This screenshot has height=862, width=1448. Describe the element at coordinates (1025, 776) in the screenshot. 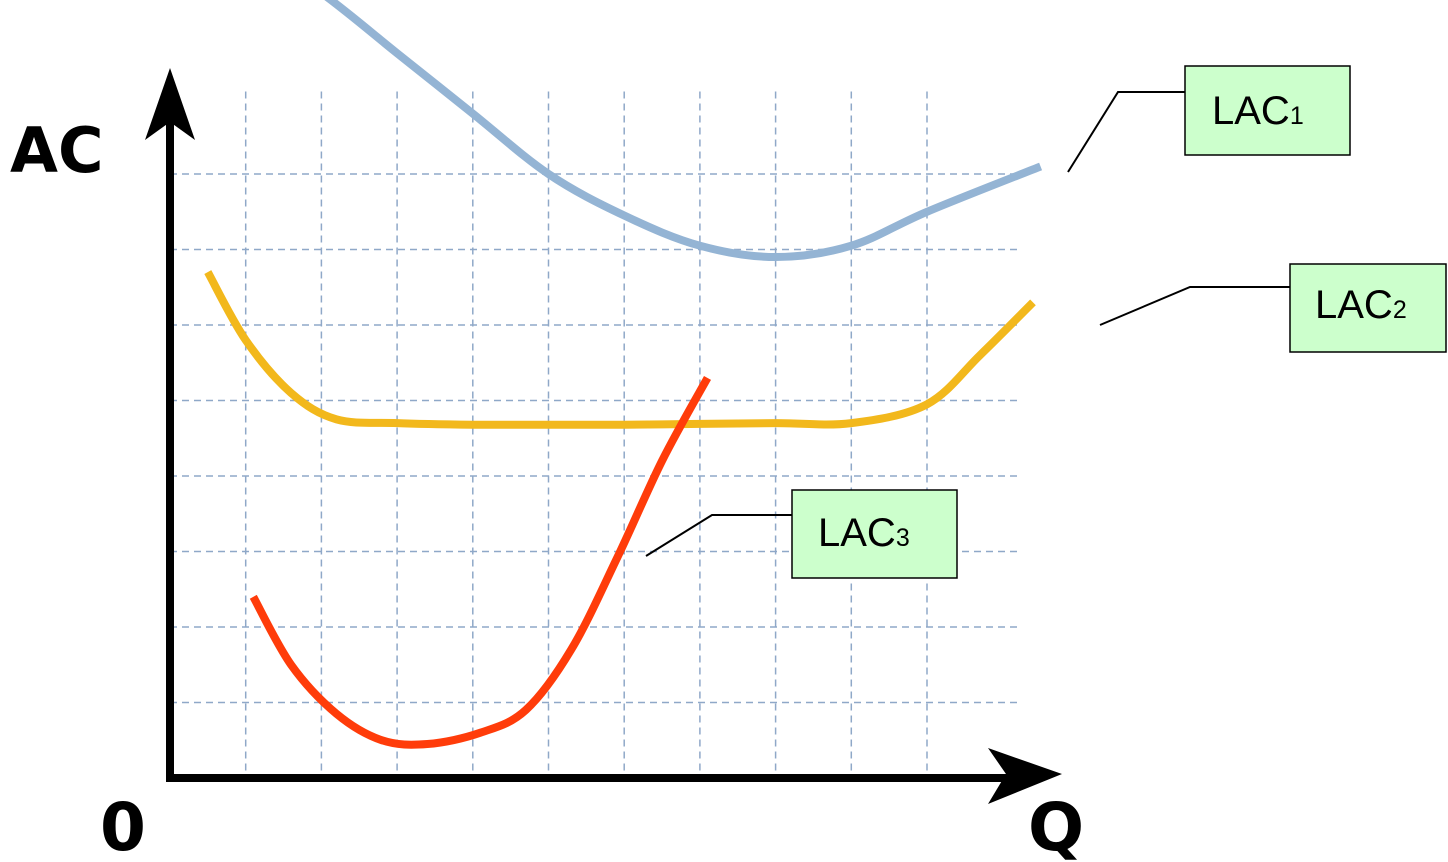

I see `x-axis-arrow` at that location.